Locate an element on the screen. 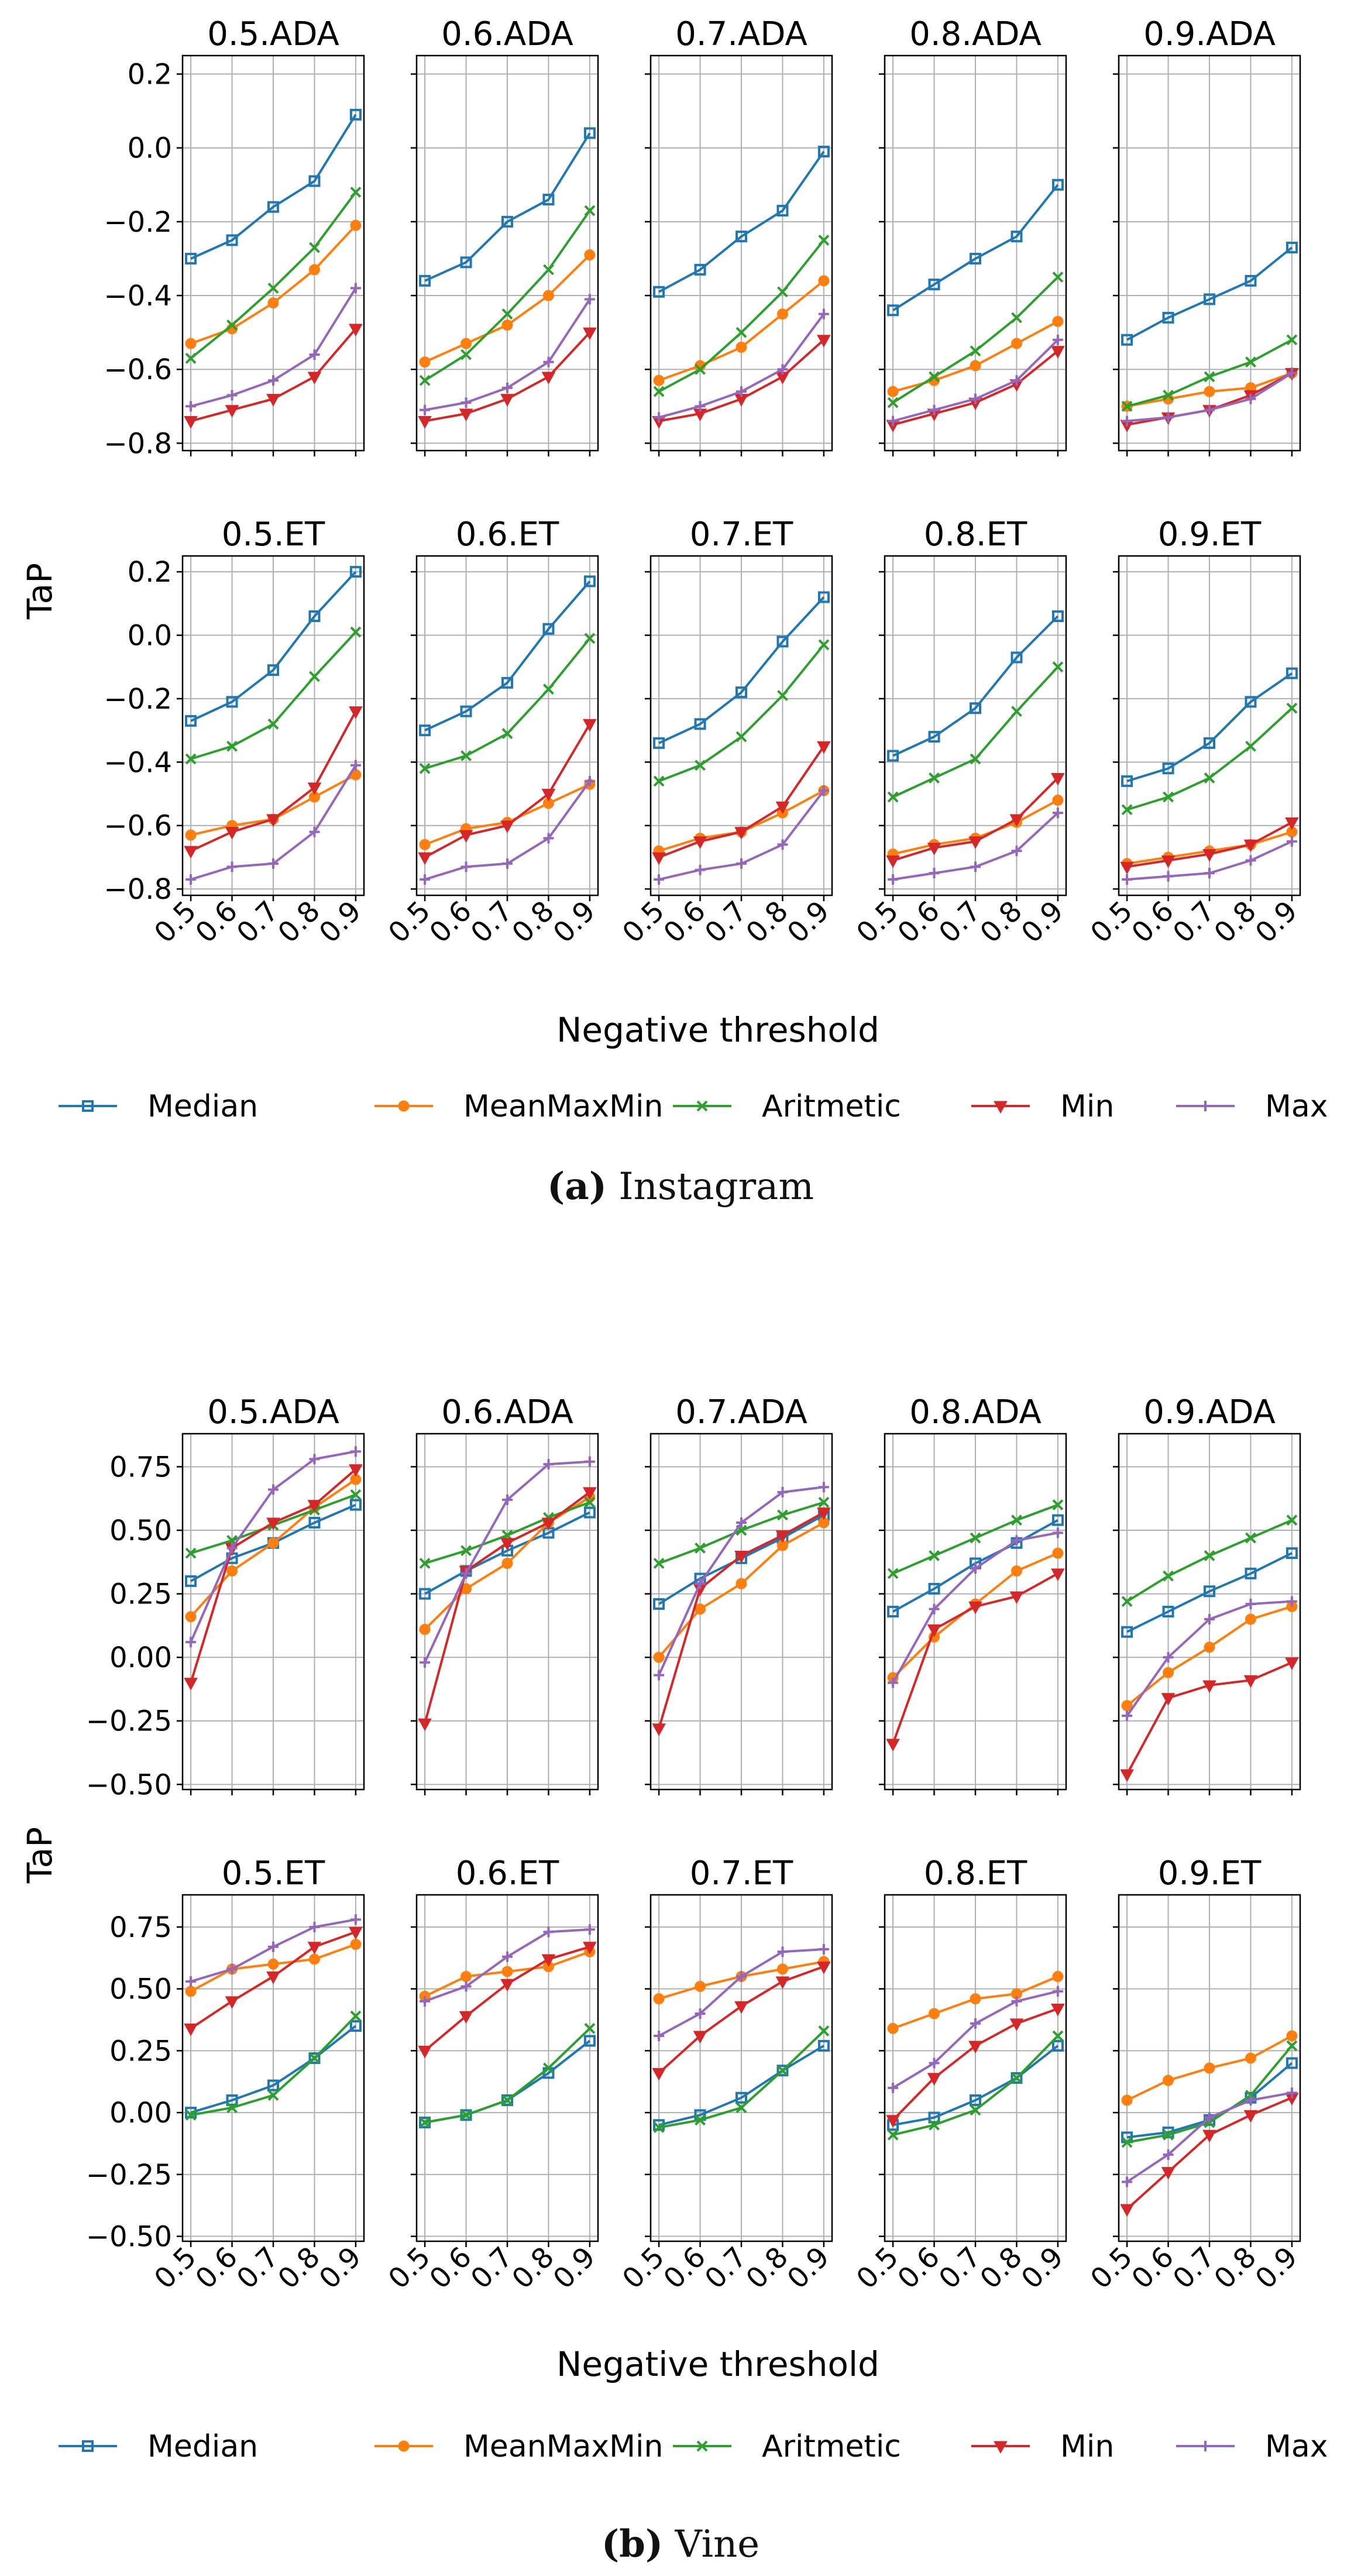 This screenshot has height=2576, width=1361. chart-panel: 0.8.ET0.50.60.70.80.9 is located at coordinates (960, 732).